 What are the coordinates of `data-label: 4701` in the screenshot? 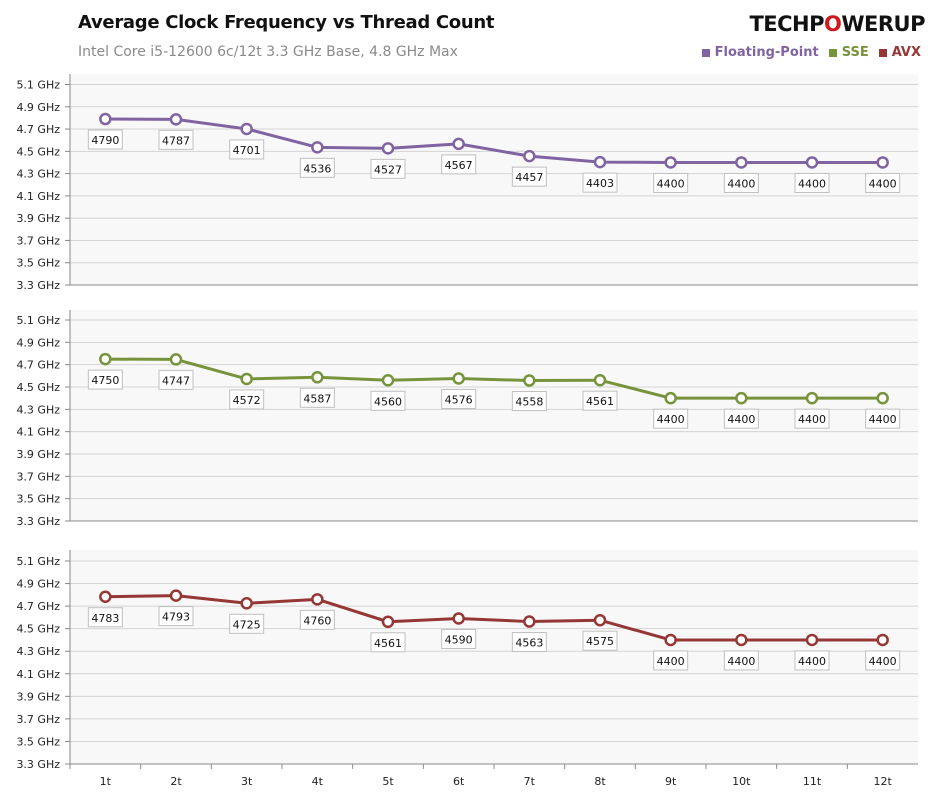 It's located at (247, 150).